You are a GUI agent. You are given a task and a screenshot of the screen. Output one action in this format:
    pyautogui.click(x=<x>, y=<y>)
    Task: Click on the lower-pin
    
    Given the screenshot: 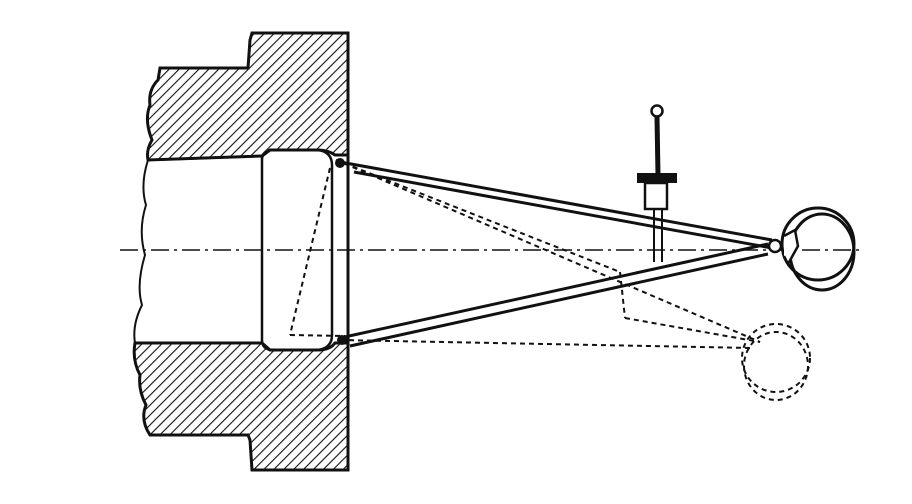 What is the action you would take?
    pyautogui.click(x=342, y=340)
    